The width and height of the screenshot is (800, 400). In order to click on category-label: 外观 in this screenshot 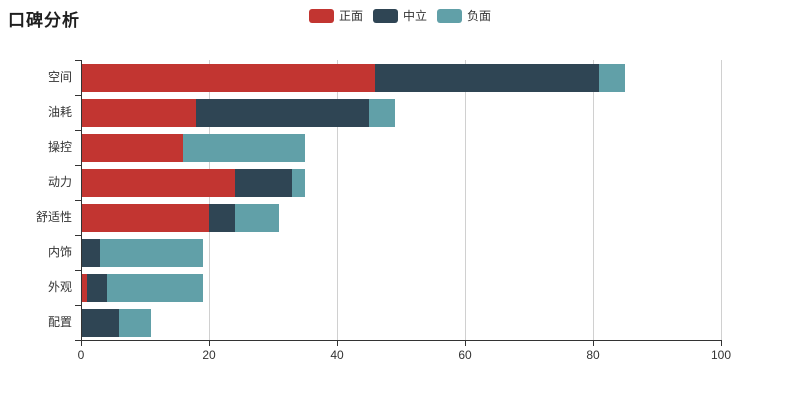, I will do `click(59, 287)`.